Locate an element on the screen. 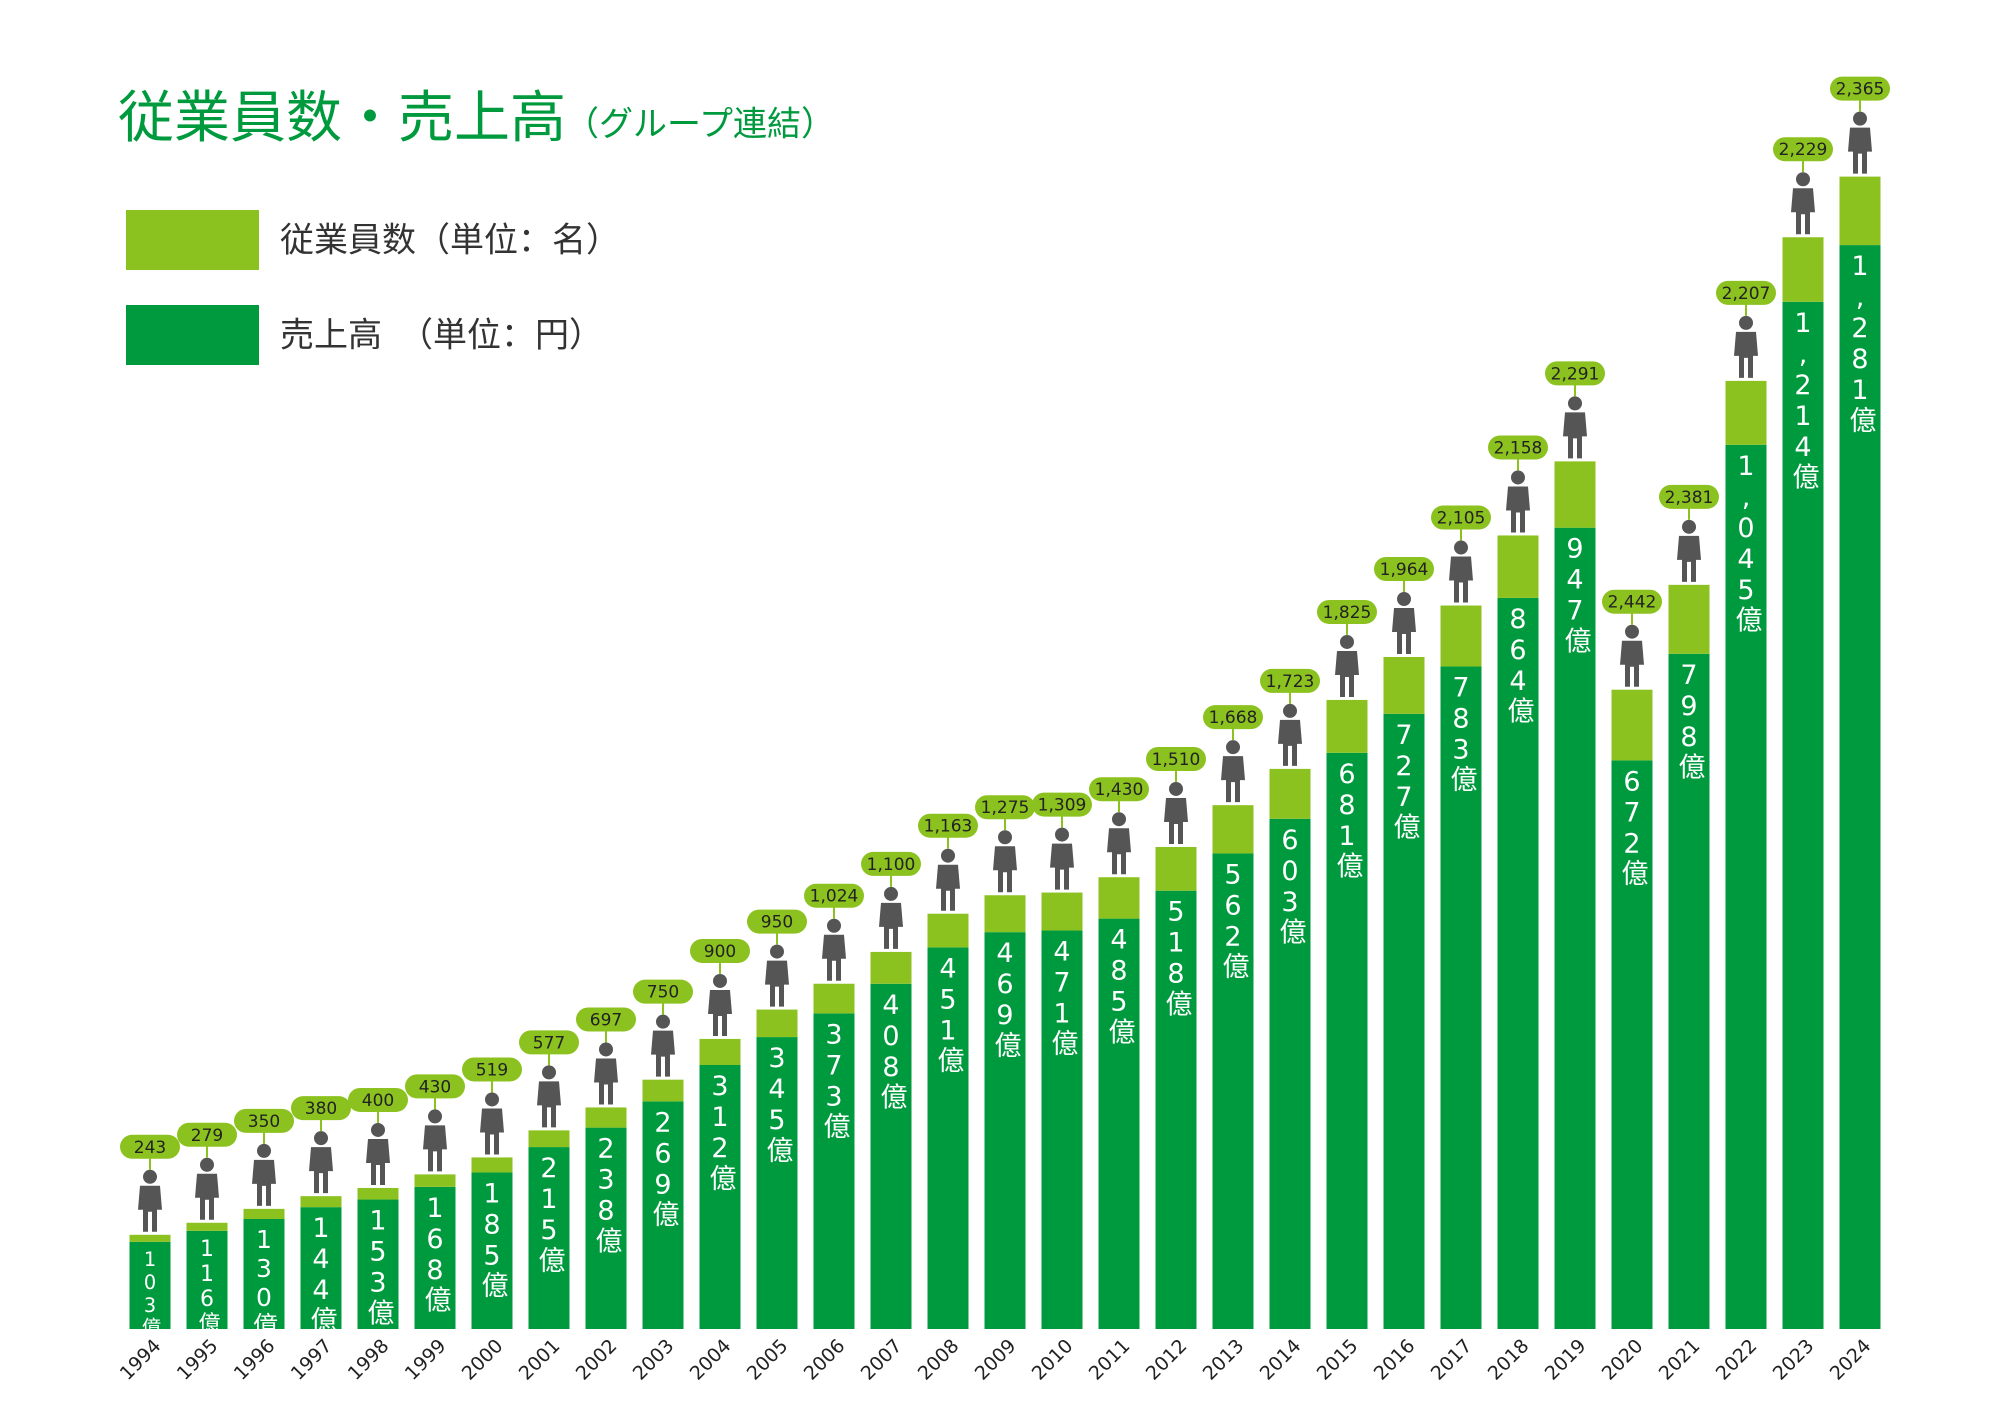 This screenshot has height=1423, width=2000. employee-label: 1,430 is located at coordinates (1119, 790).